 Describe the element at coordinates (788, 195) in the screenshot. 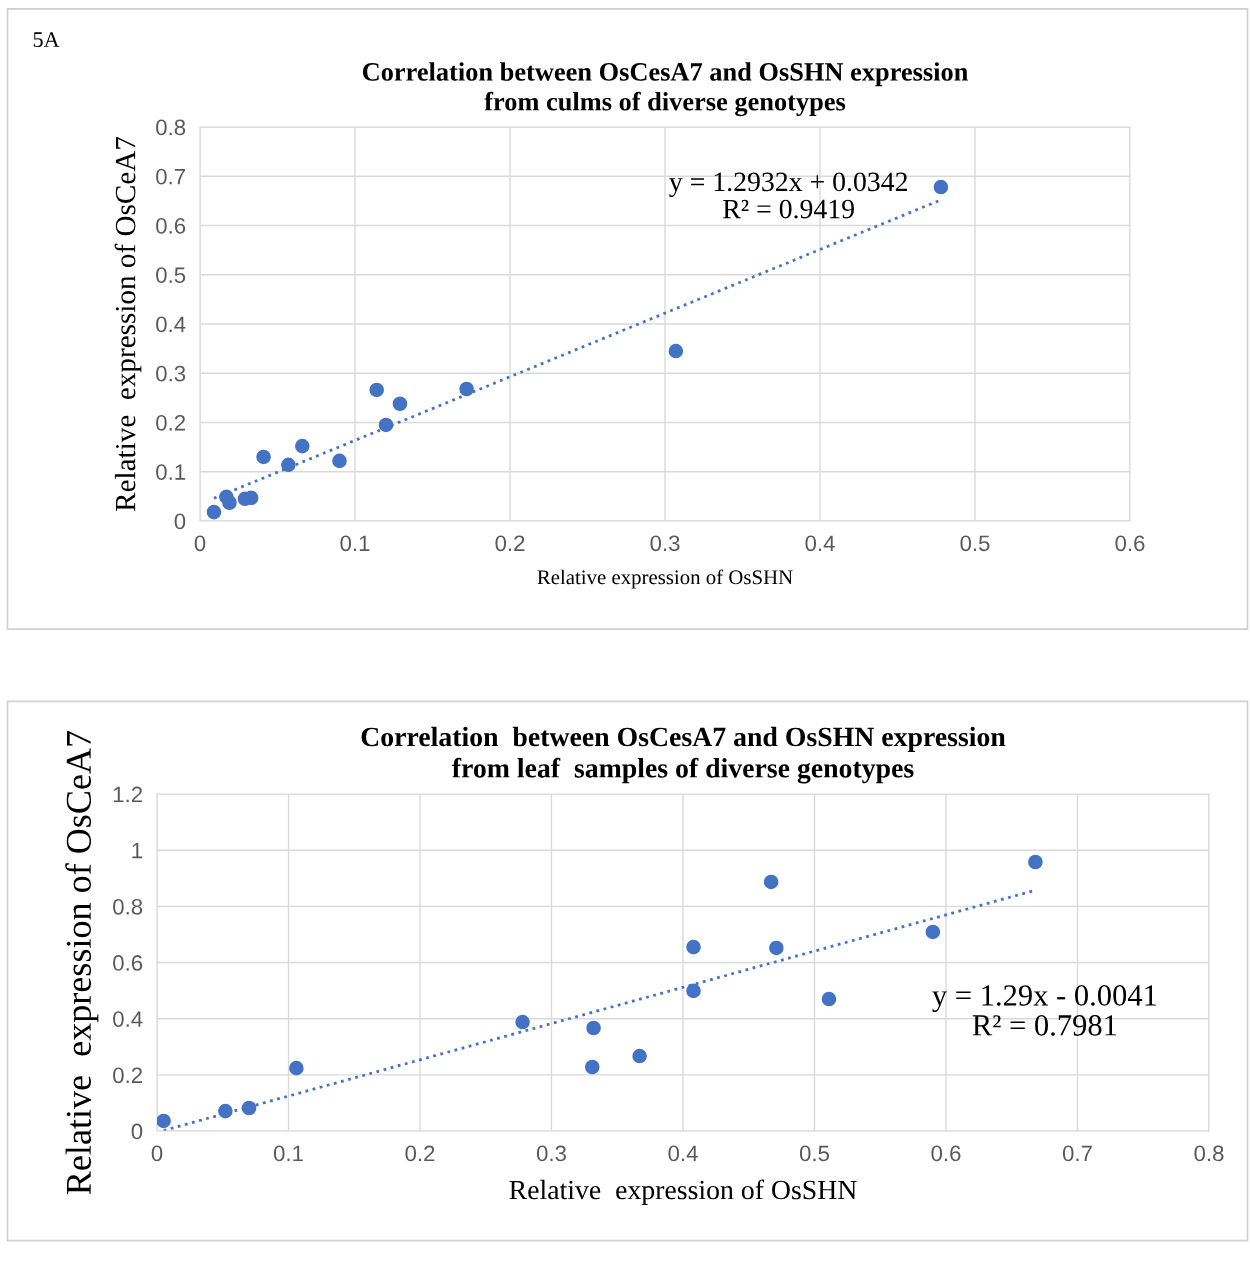

I see `annotation: y = 1.2932x + 0.0342 R² = 0.9419` at that location.